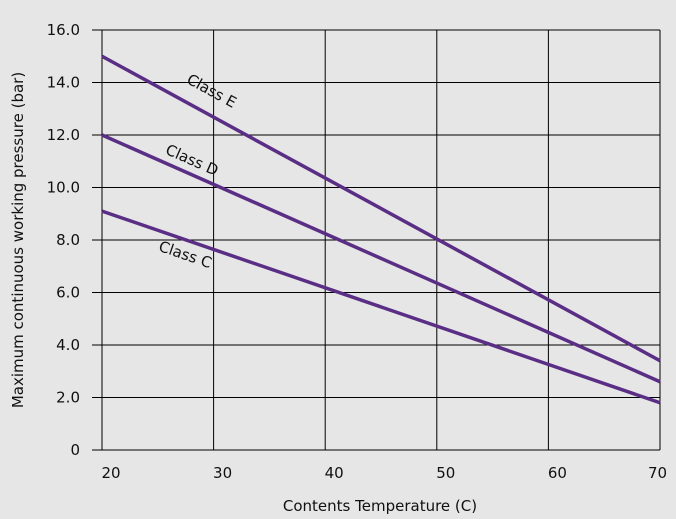 This screenshot has height=519, width=676. I want to click on x-tick-label: 40, so click(334, 473).